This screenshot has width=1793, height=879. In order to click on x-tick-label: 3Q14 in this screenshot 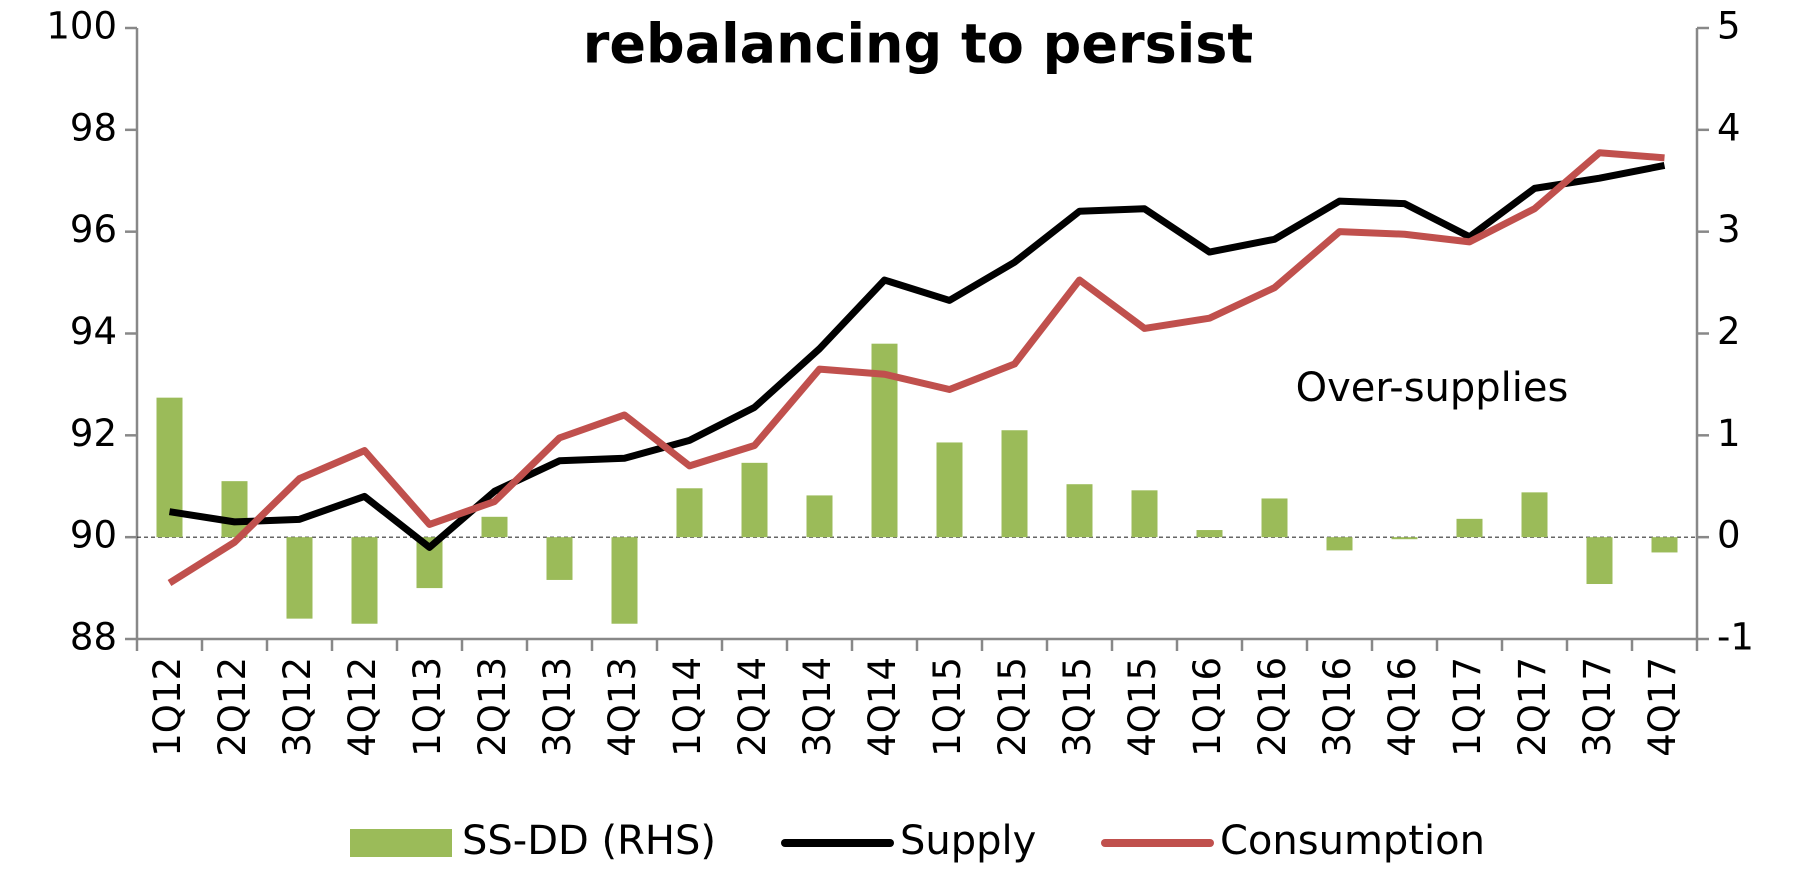, I will do `click(817, 707)`.